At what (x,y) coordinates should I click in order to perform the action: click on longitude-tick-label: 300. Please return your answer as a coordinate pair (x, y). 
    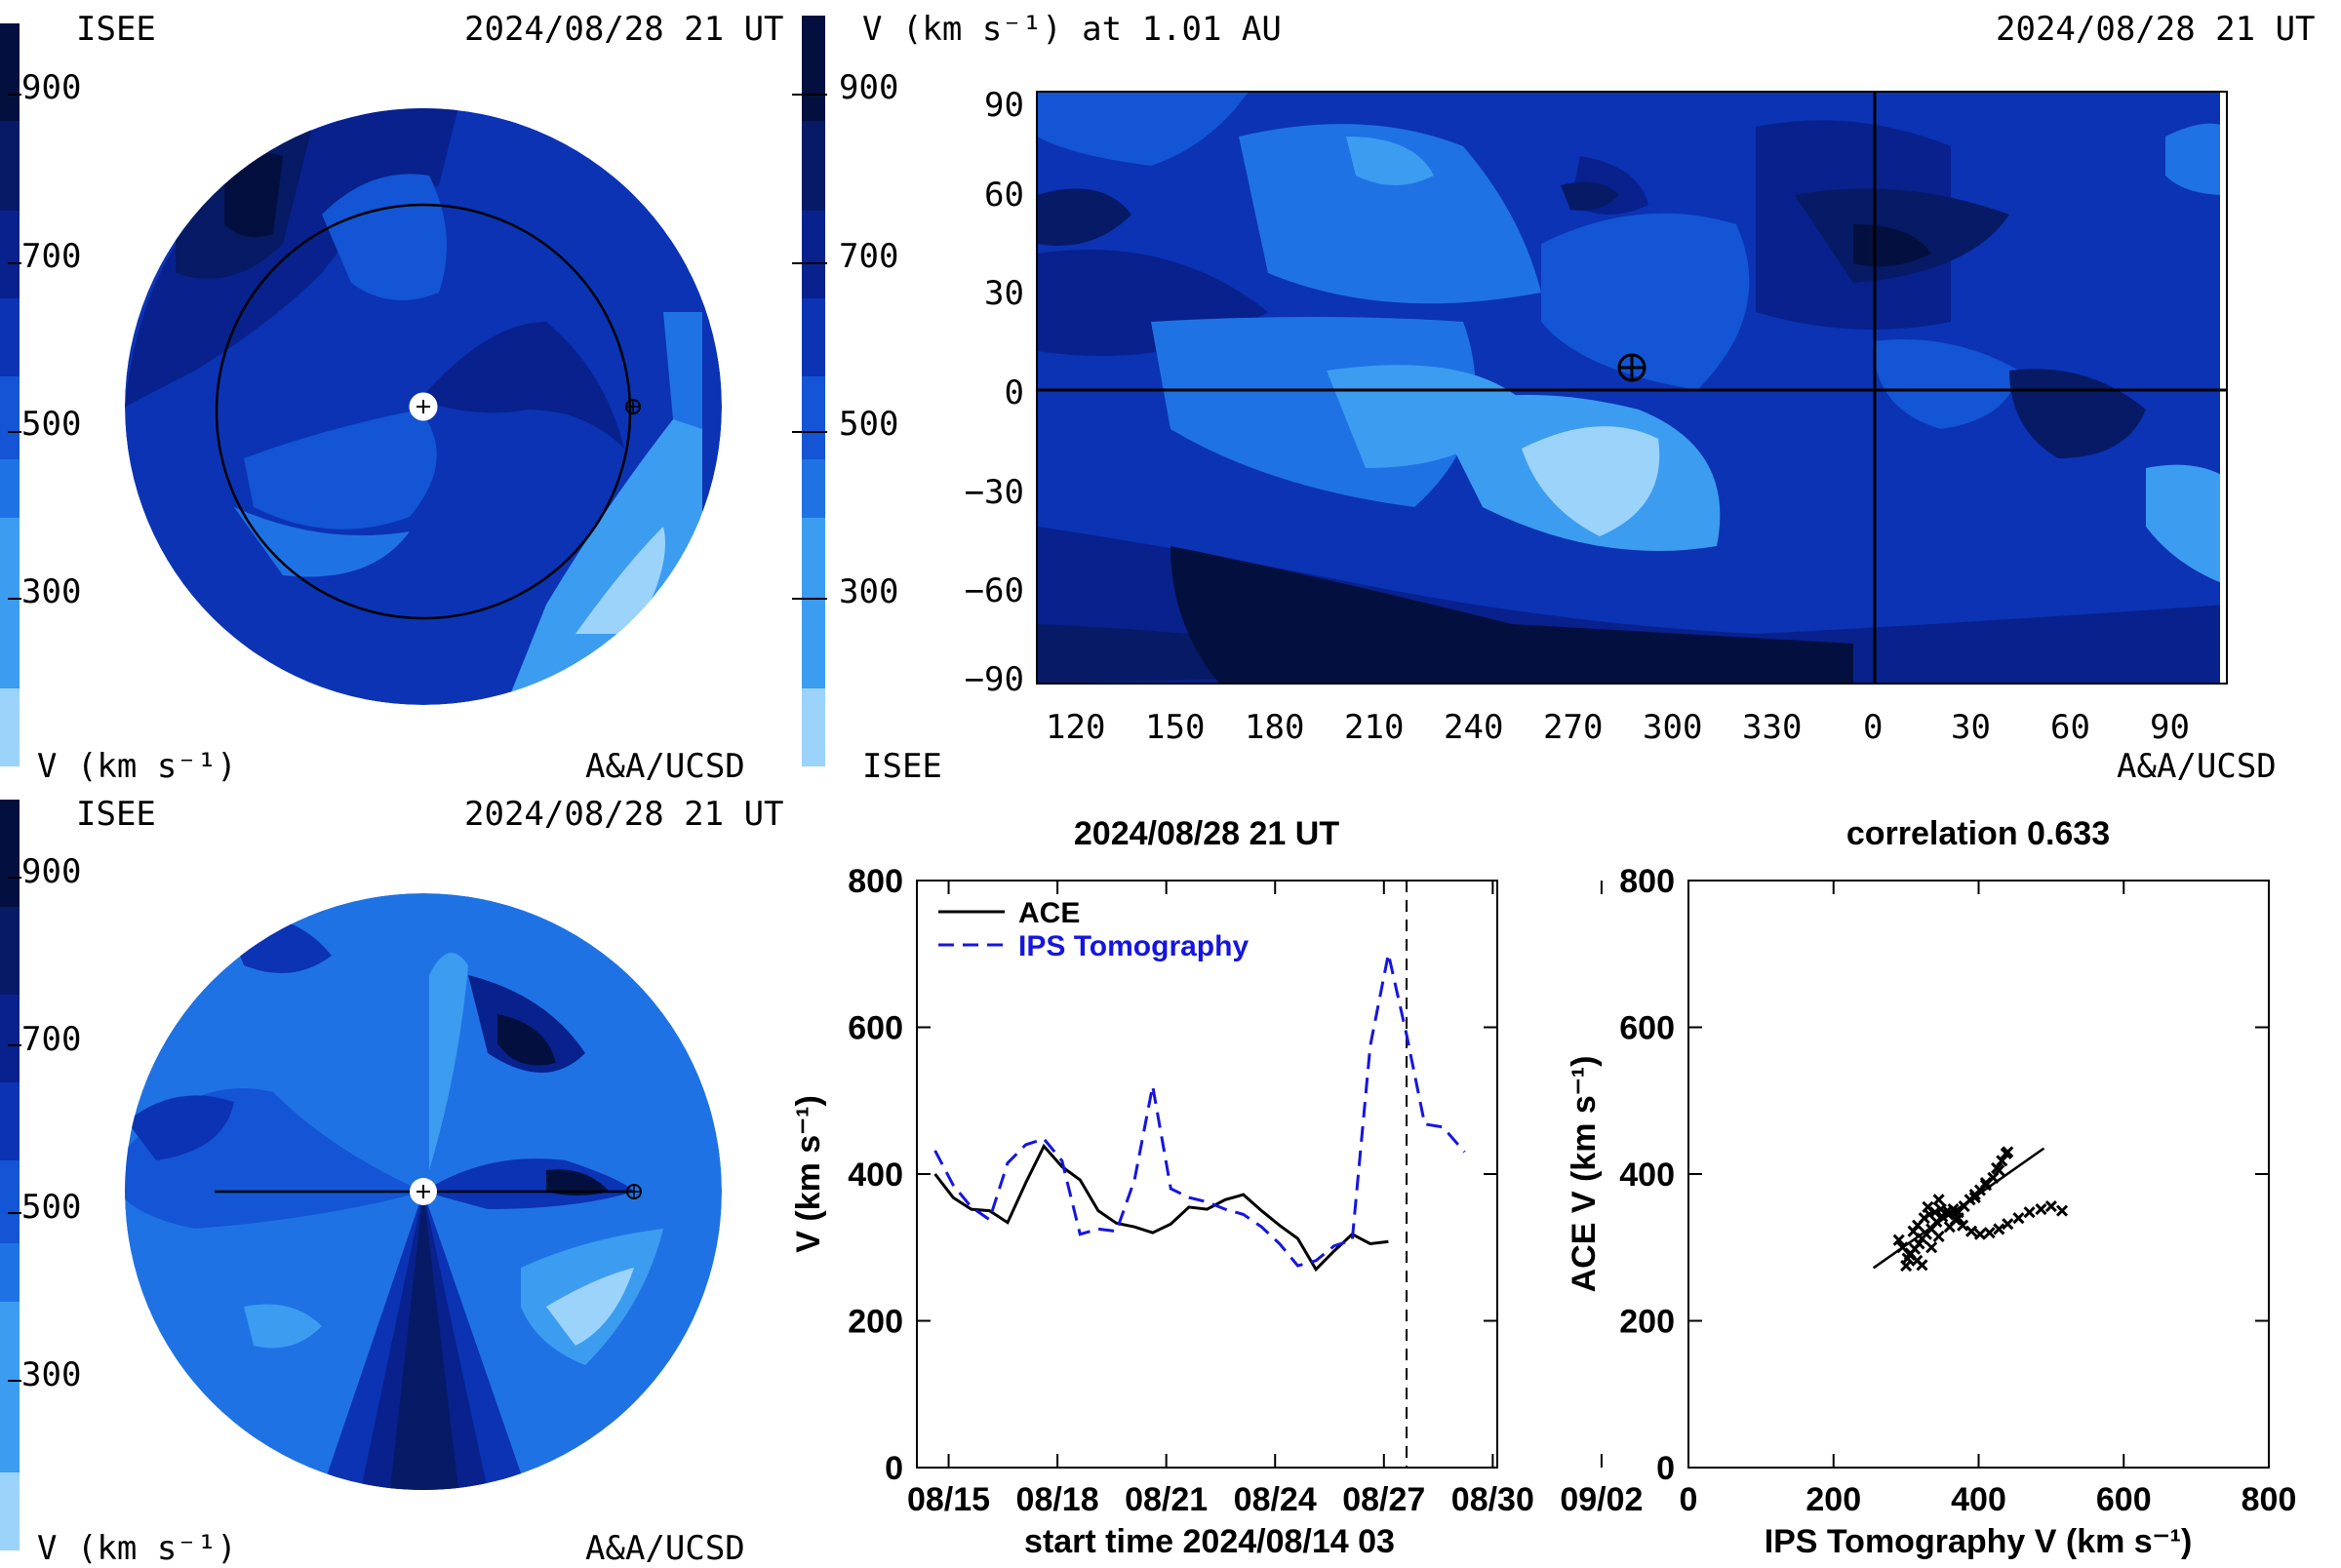
    Looking at the image, I should click on (1673, 727).